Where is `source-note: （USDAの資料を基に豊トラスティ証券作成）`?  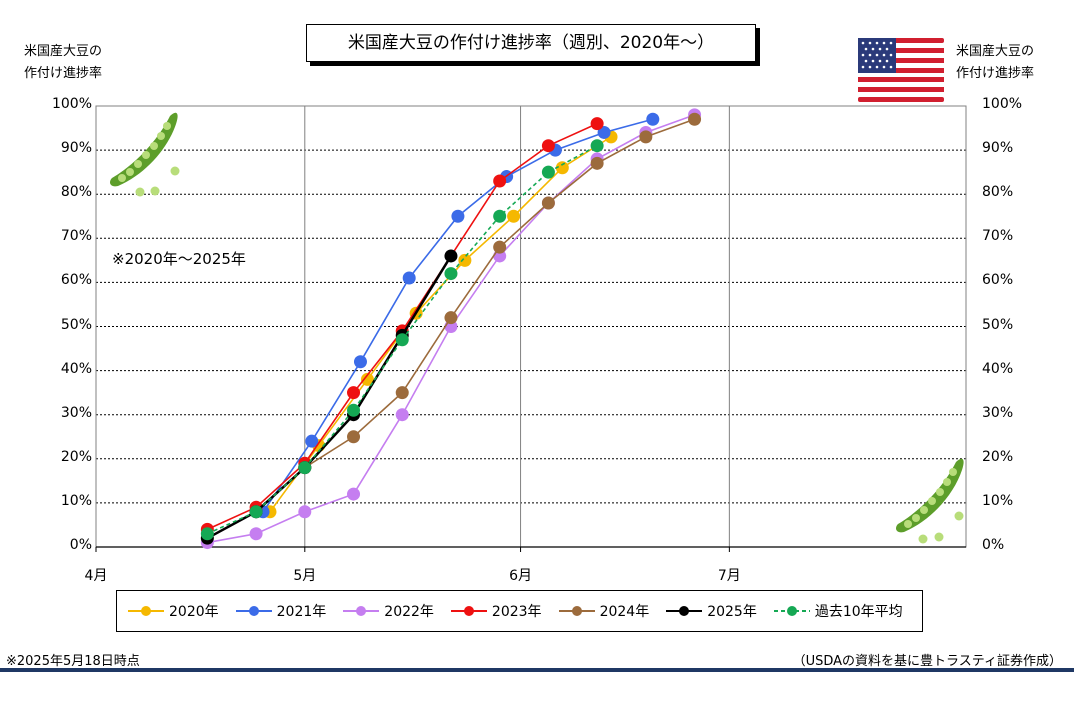
source-note: （USDAの資料を基に豊トラスティ証券作成） is located at coordinates (927, 661).